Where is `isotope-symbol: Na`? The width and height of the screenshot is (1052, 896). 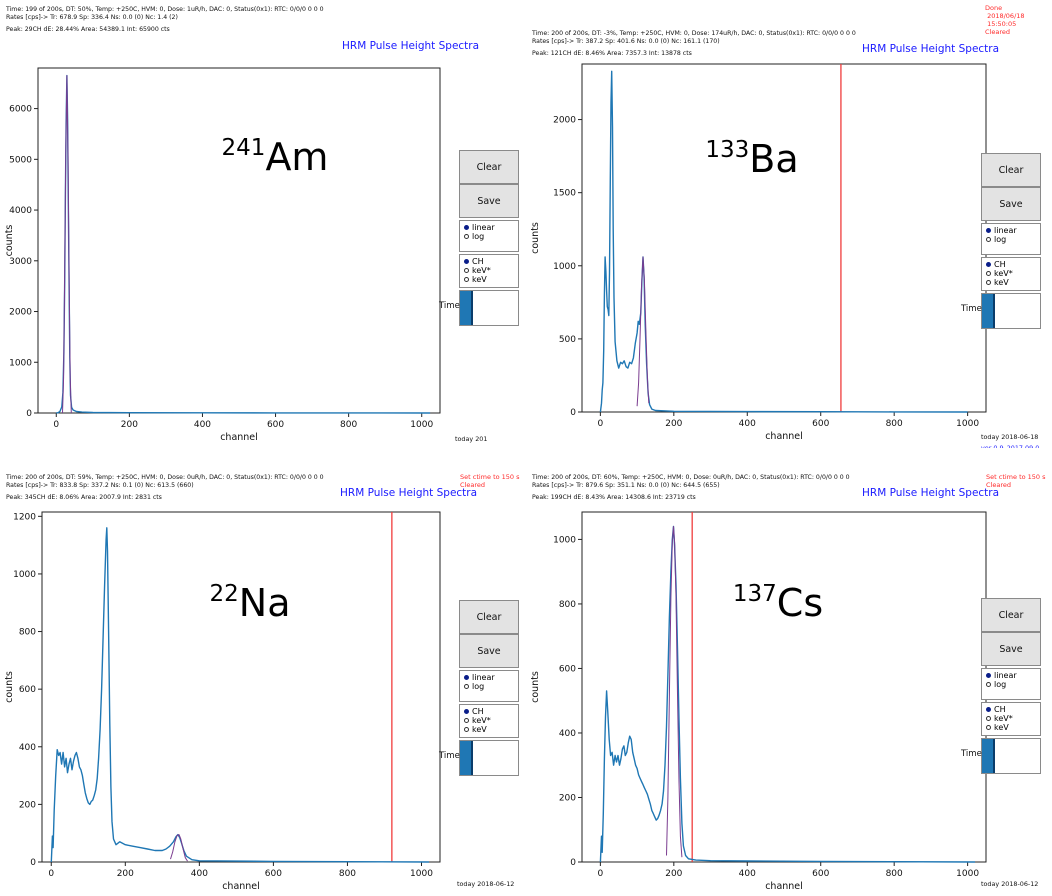
isotope-symbol: Na is located at coordinates (265, 603).